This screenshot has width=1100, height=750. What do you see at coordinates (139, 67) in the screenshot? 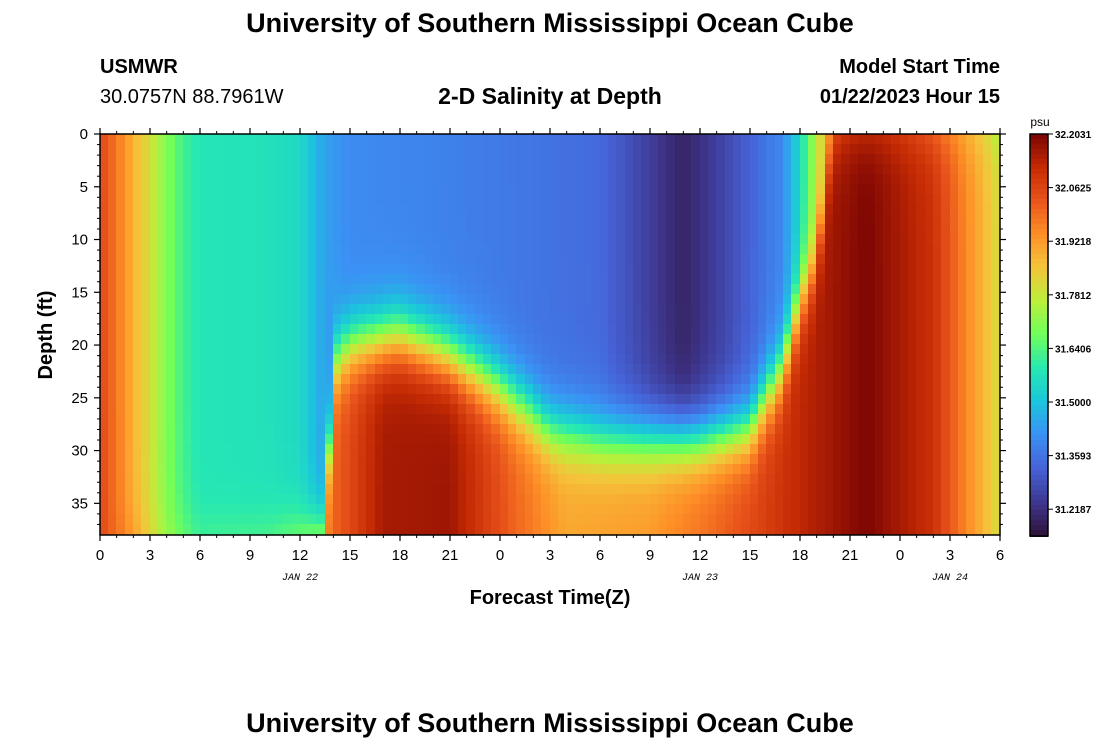
I see `station-name: USMWR` at bounding box center [139, 67].